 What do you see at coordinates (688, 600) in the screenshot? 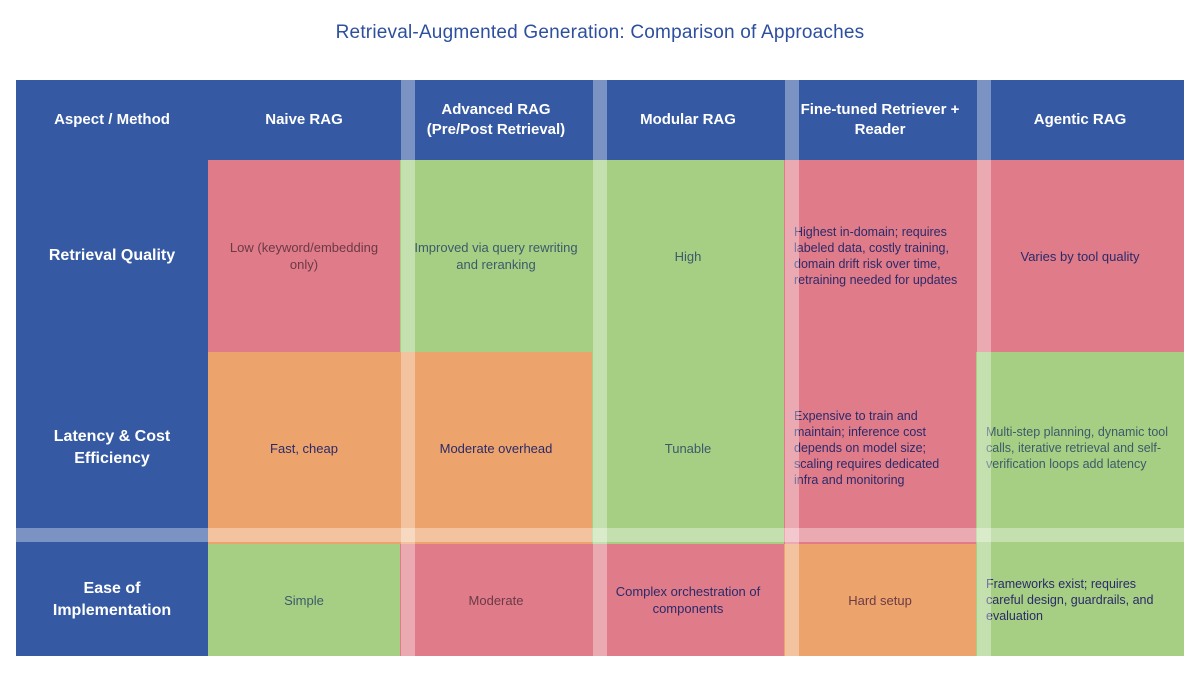
I see `cell-r3-modular: Complex orchestration of components` at bounding box center [688, 600].